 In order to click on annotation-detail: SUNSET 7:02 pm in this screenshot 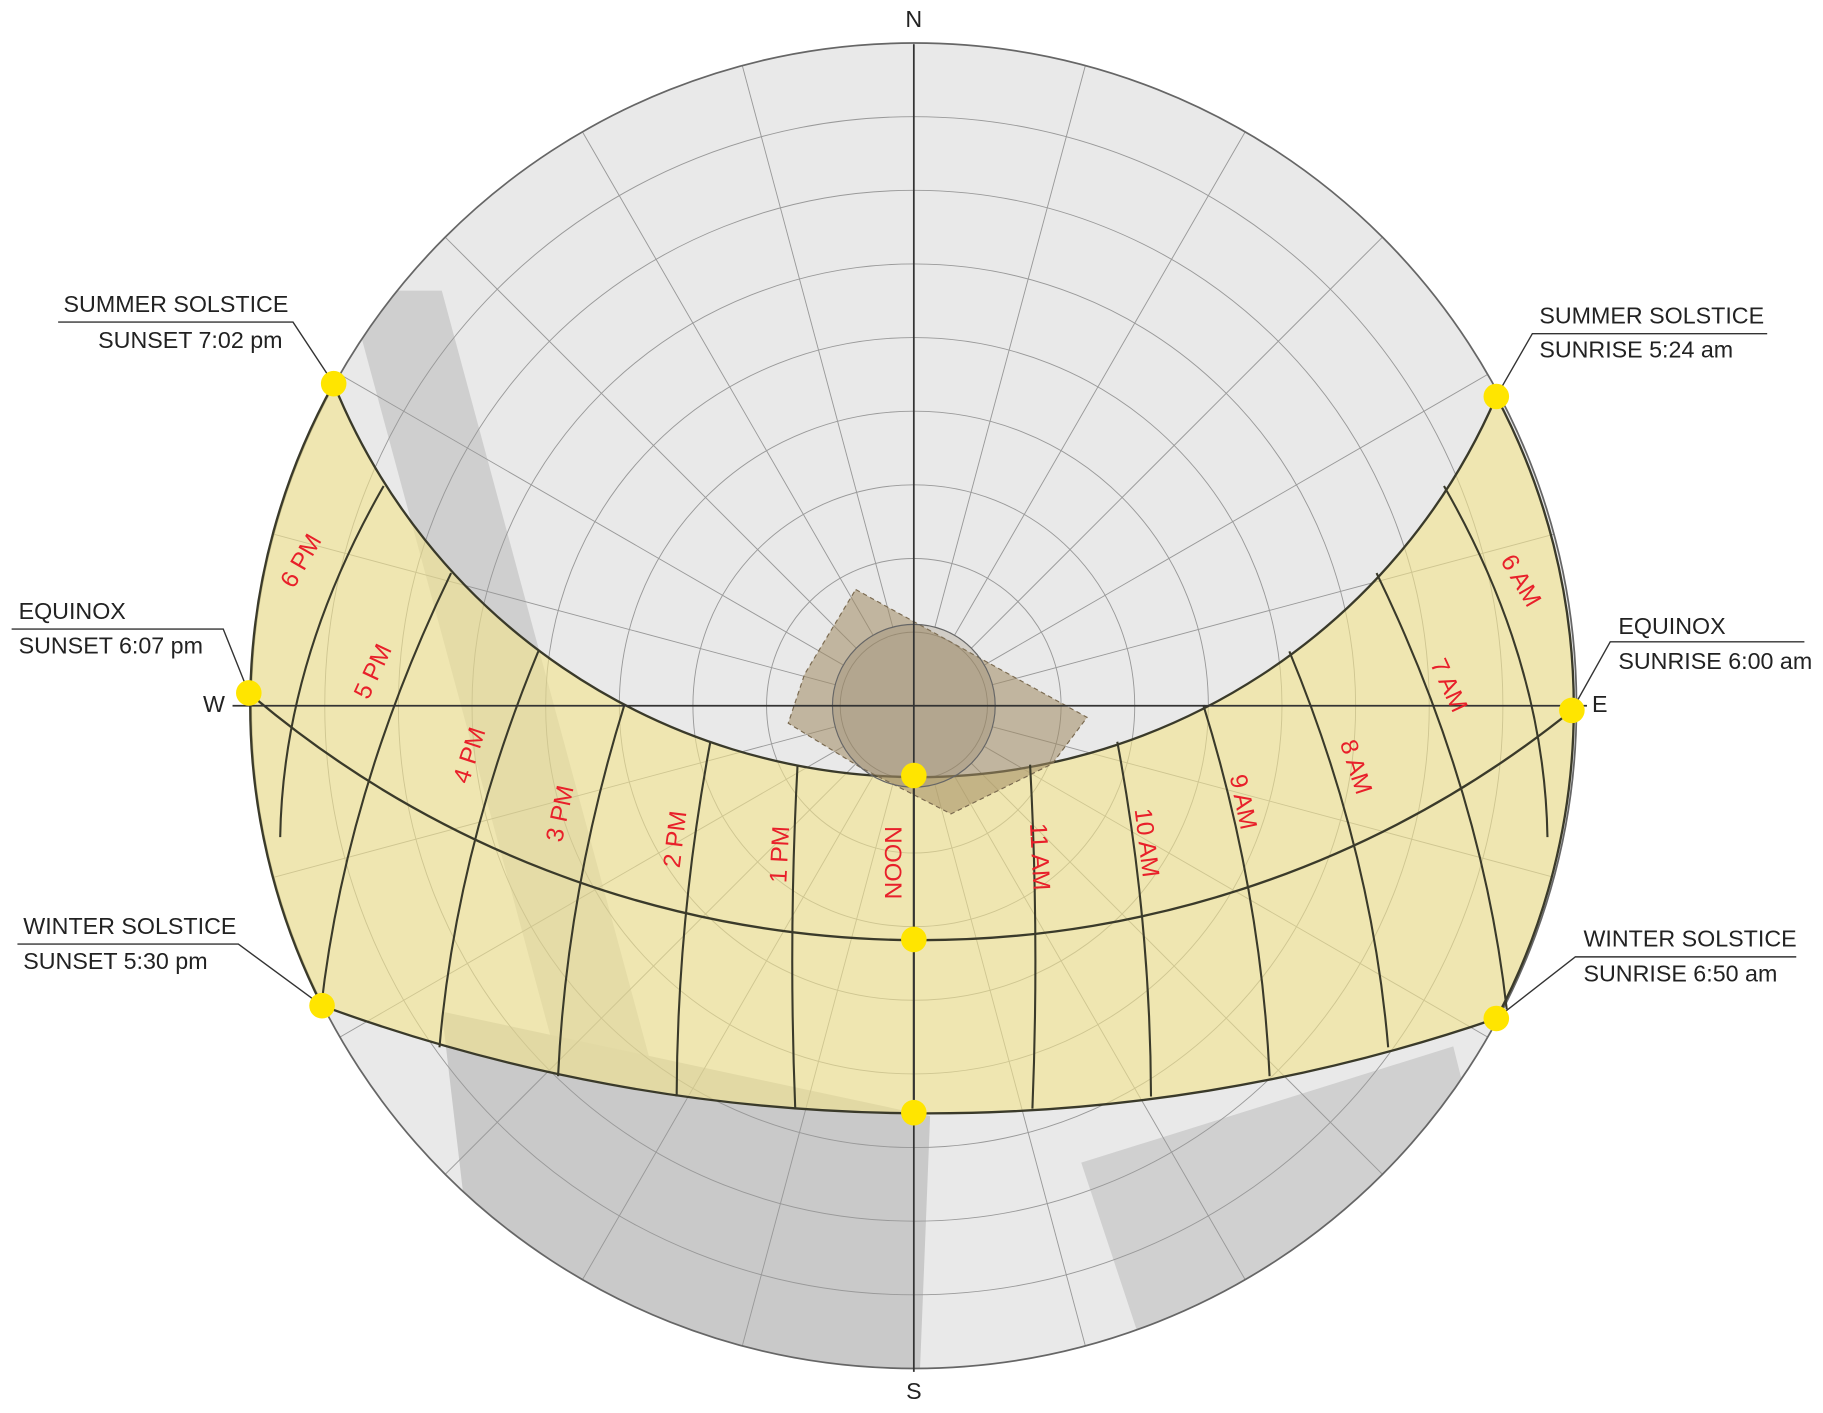, I will do `click(190, 340)`.